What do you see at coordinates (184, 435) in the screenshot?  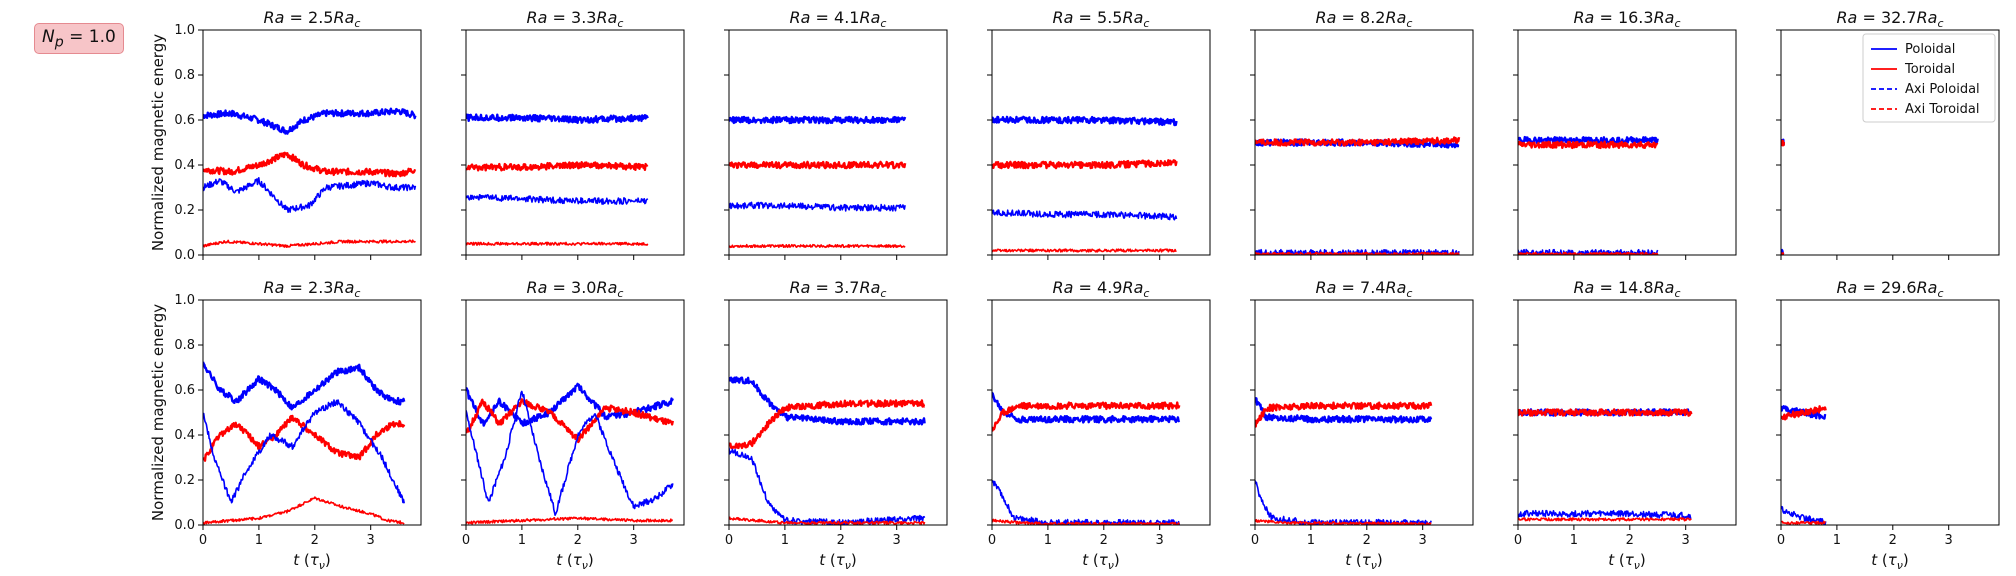 I see `y-tick-label: 0.4` at bounding box center [184, 435].